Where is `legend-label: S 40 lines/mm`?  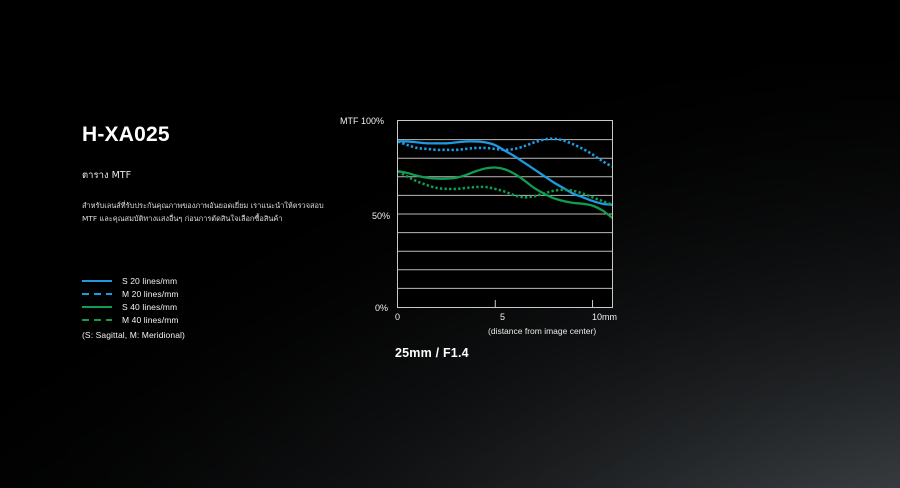
legend-label: S 40 lines/mm is located at coordinates (150, 306).